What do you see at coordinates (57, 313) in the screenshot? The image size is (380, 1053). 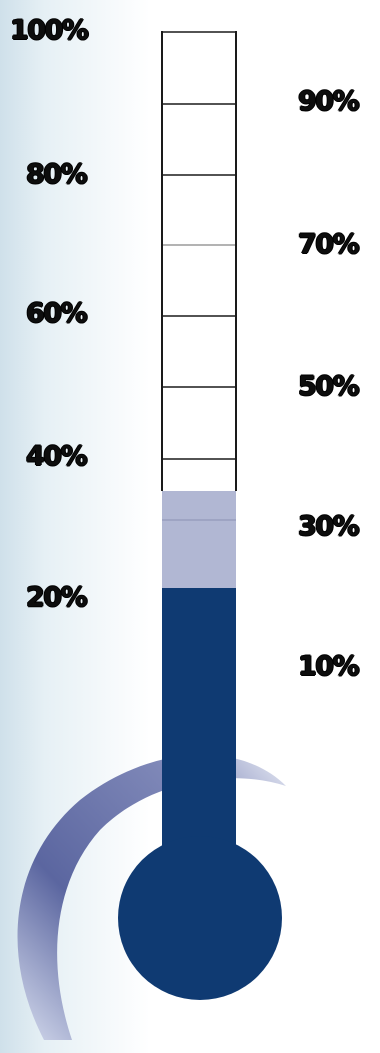 I see `label-60: 60%` at bounding box center [57, 313].